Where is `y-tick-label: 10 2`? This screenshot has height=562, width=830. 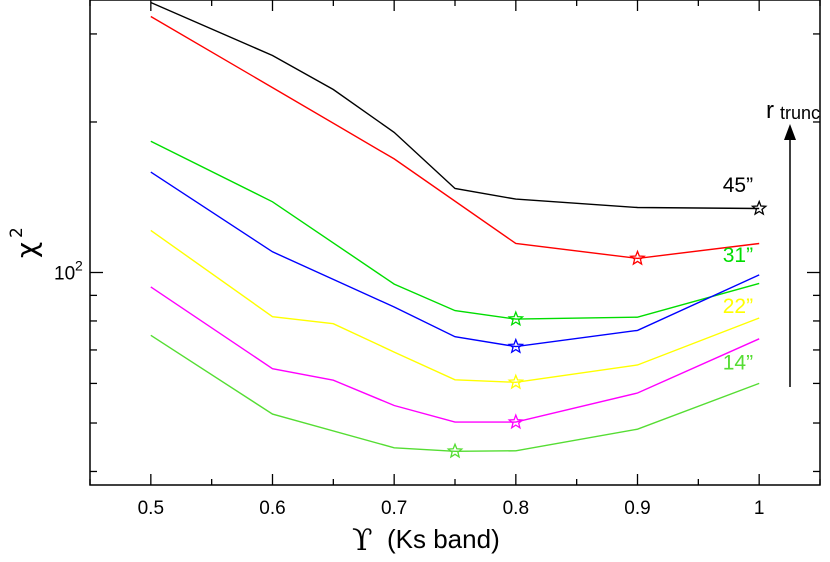
y-tick-label: 10 2 is located at coordinates (68, 271).